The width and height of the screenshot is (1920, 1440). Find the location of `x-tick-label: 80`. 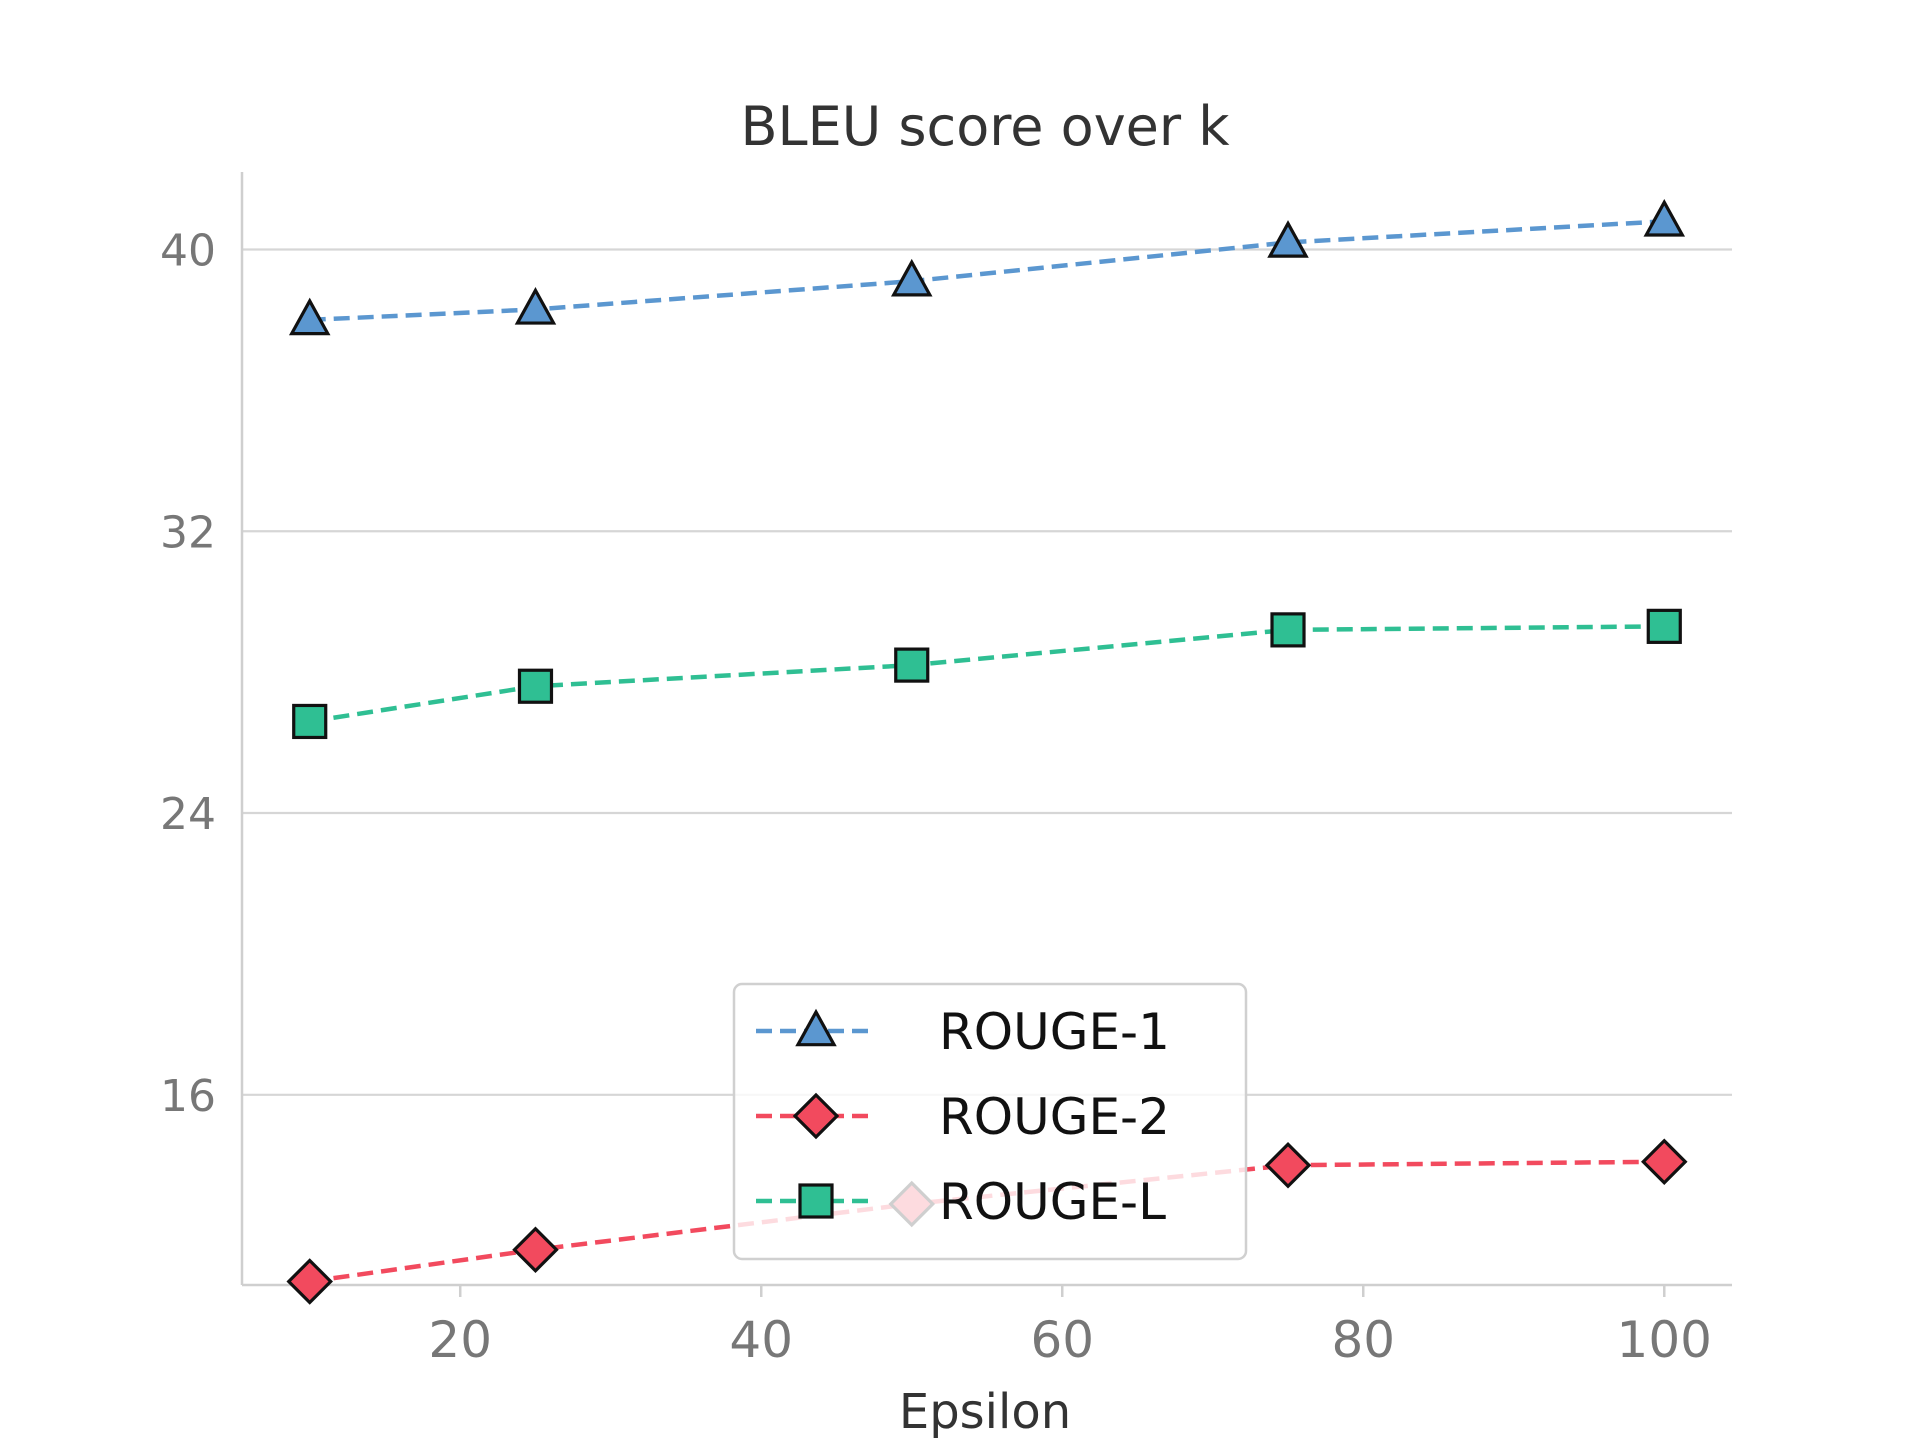

x-tick-label: 80 is located at coordinates (1363, 1340).